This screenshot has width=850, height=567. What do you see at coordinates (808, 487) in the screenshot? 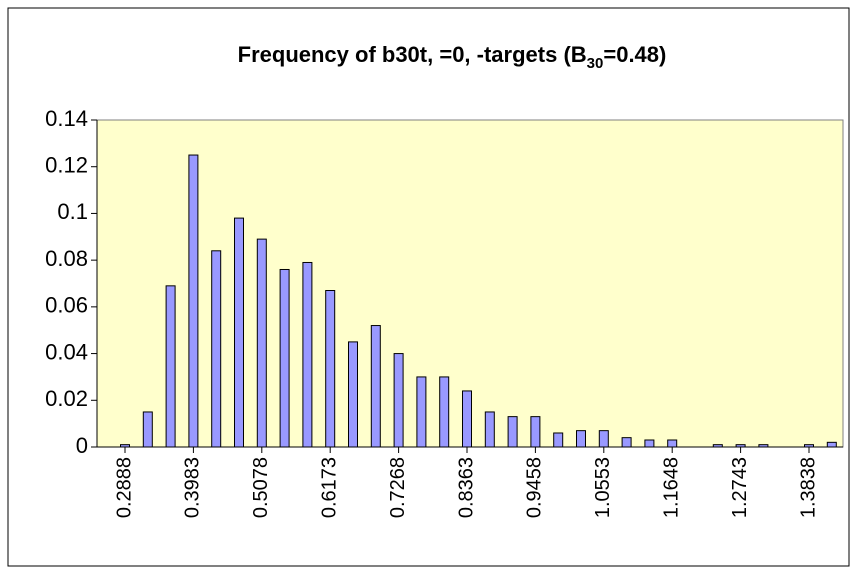
I see `x-tick-label: 1.3838` at bounding box center [808, 487].